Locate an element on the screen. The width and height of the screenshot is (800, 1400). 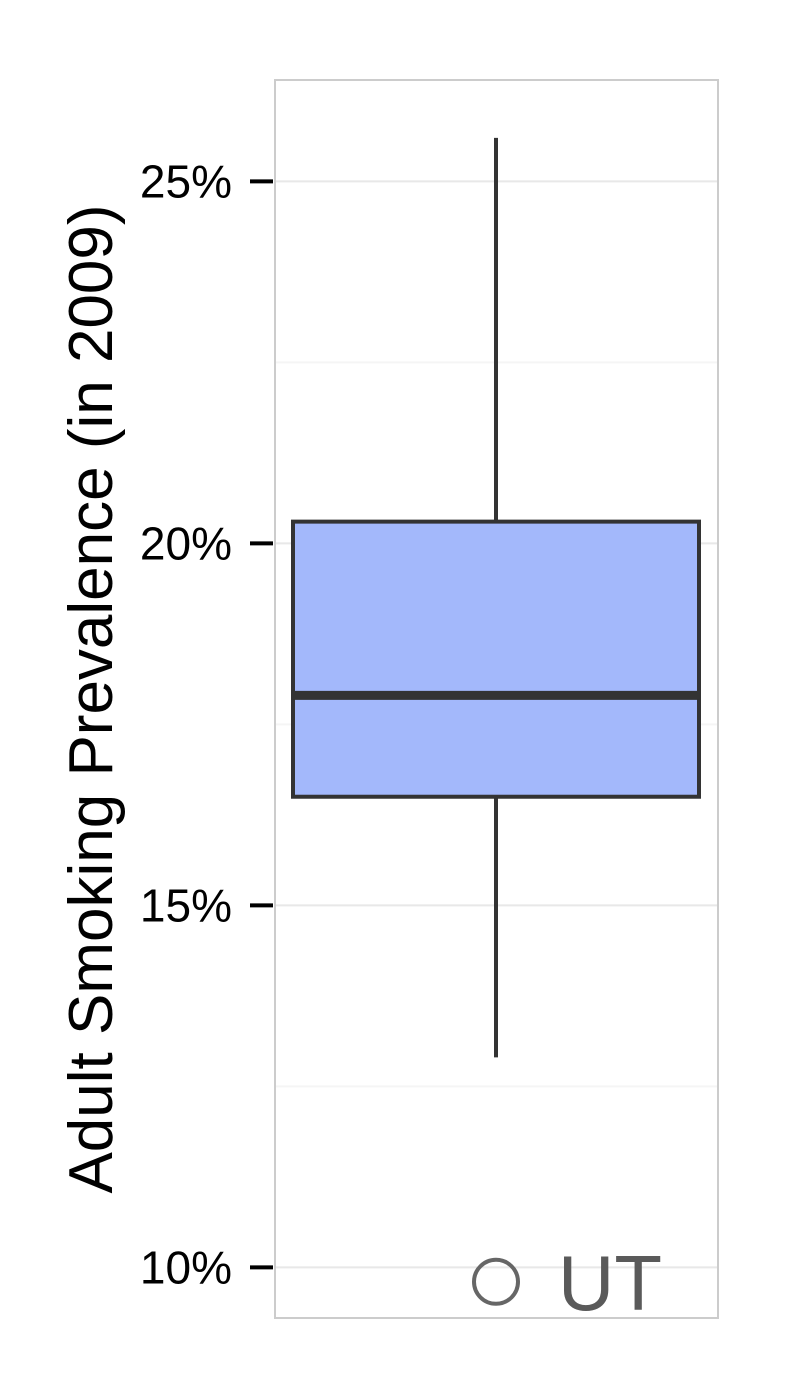
y-axis: 10% 15% 20% 25% is located at coordinates (206, 724).